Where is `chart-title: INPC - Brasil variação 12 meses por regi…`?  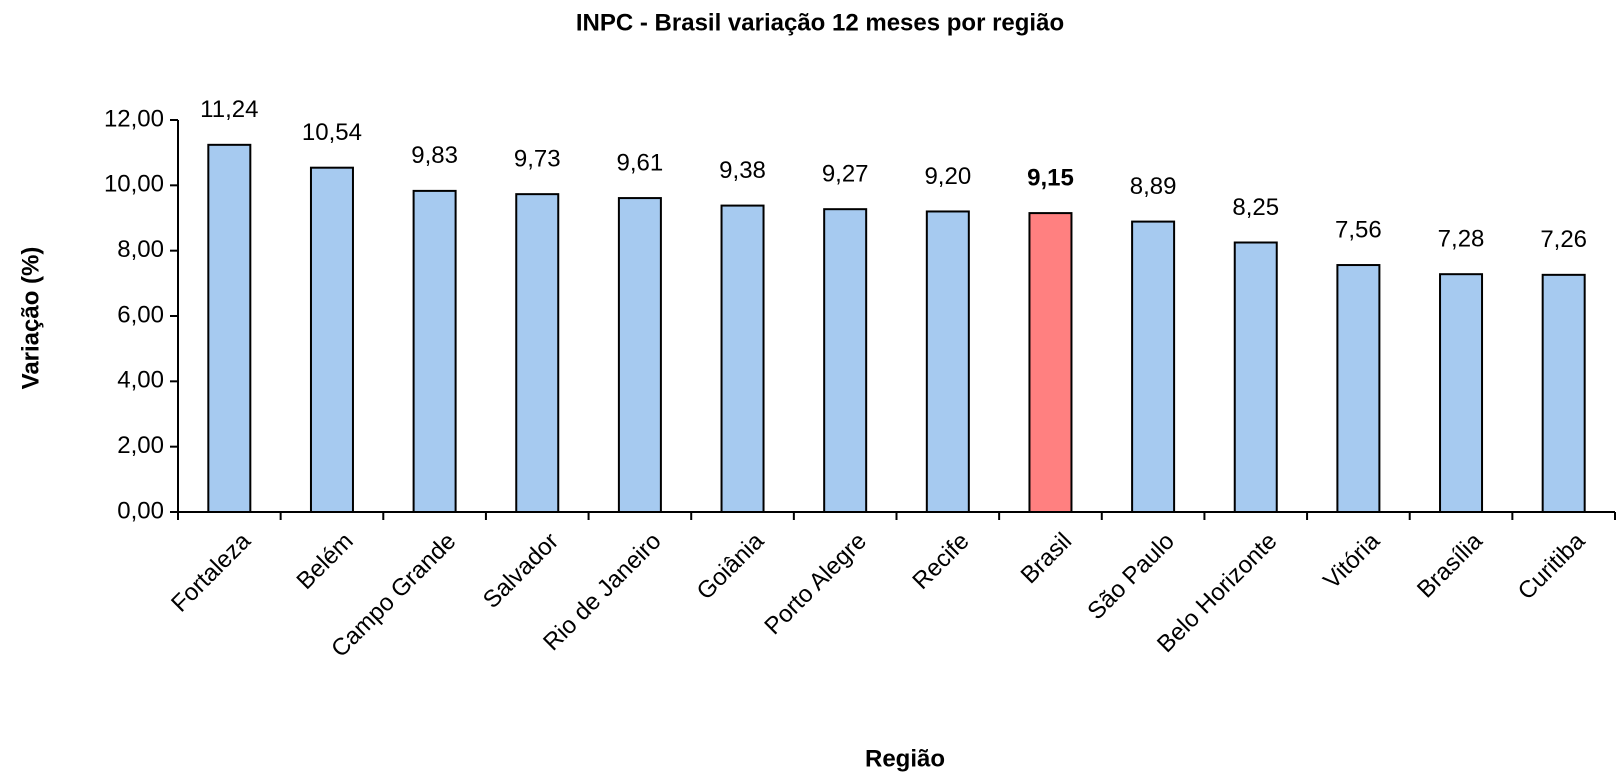
chart-title: INPC - Brasil variação 12 meses por regi… is located at coordinates (820, 22).